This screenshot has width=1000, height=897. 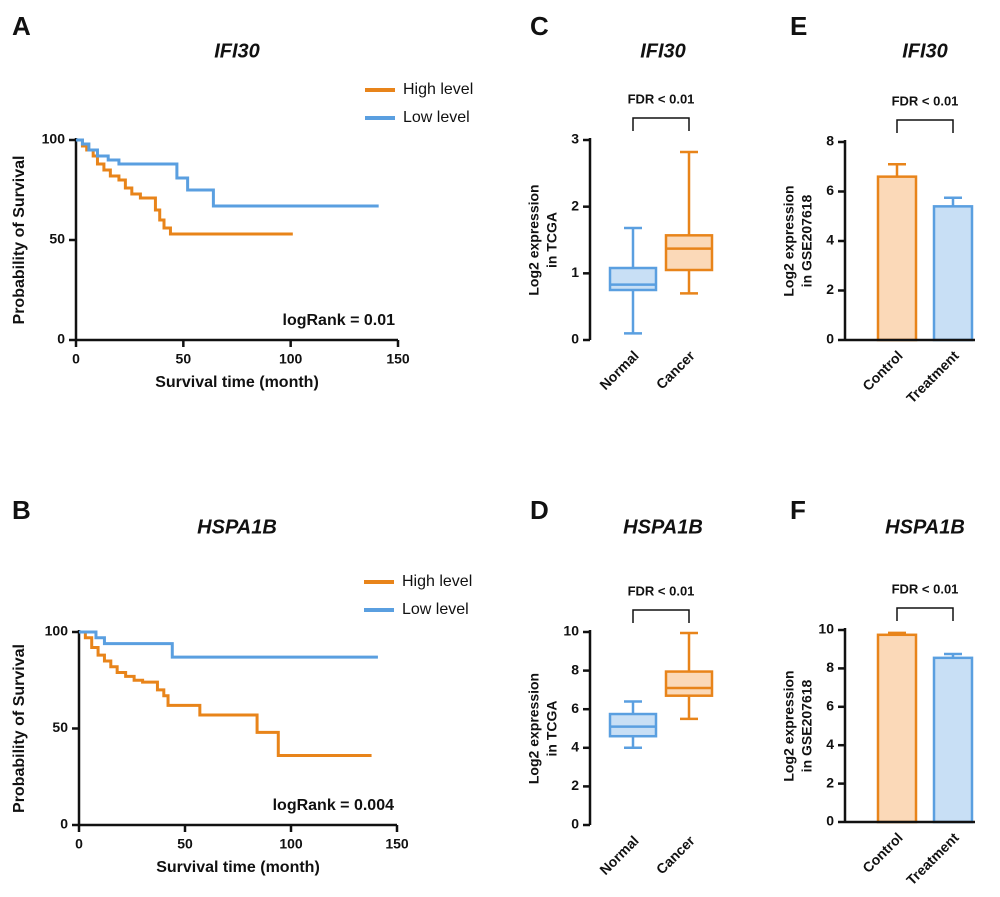 What do you see at coordinates (539, 510) in the screenshot?
I see `panel-letter: D` at bounding box center [539, 510].